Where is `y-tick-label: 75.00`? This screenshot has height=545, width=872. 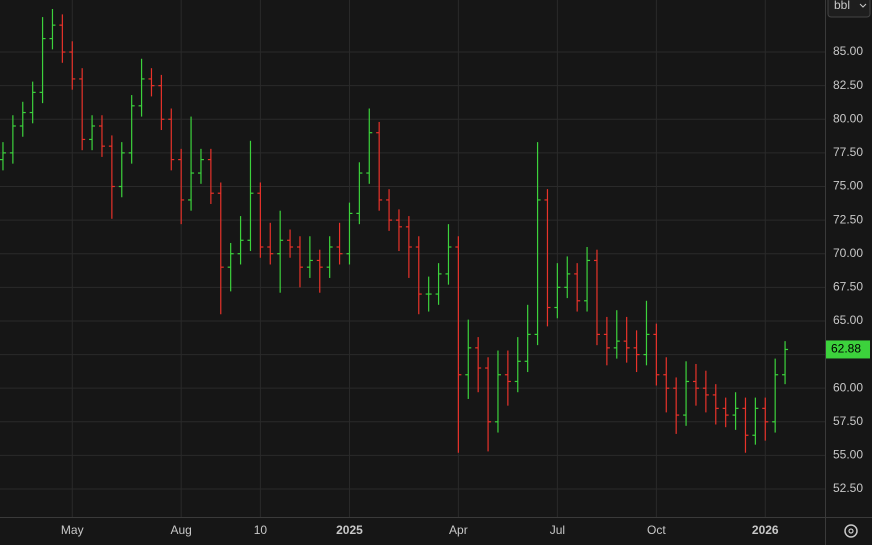
y-tick-label: 75.00 is located at coordinates (848, 186).